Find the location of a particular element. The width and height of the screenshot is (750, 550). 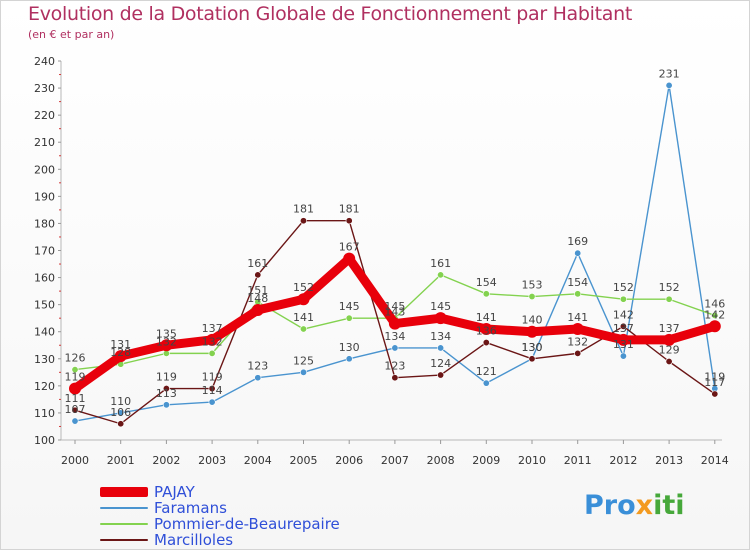

data-label: 154 is located at coordinates (486, 282).